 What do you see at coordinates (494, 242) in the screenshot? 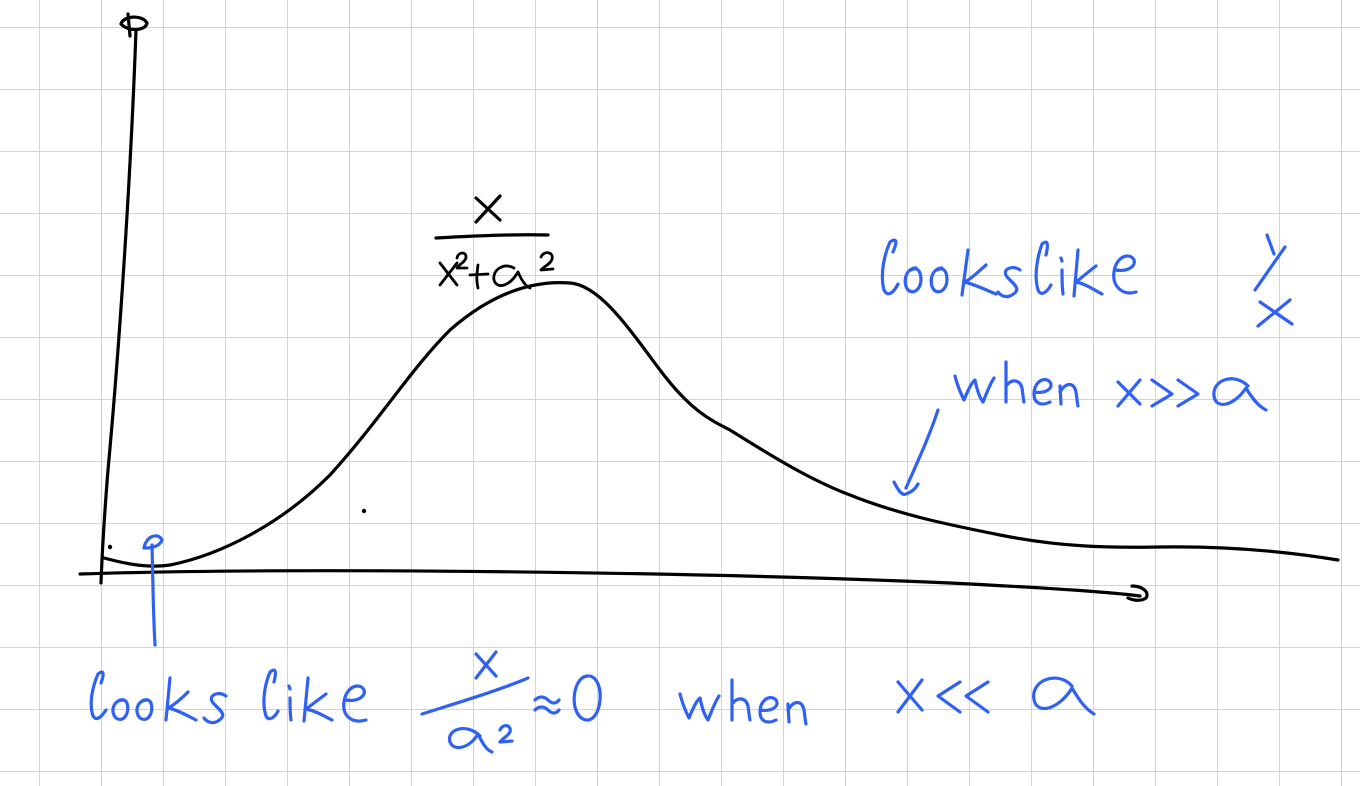
I see `formula-label: x` at bounding box center [494, 242].